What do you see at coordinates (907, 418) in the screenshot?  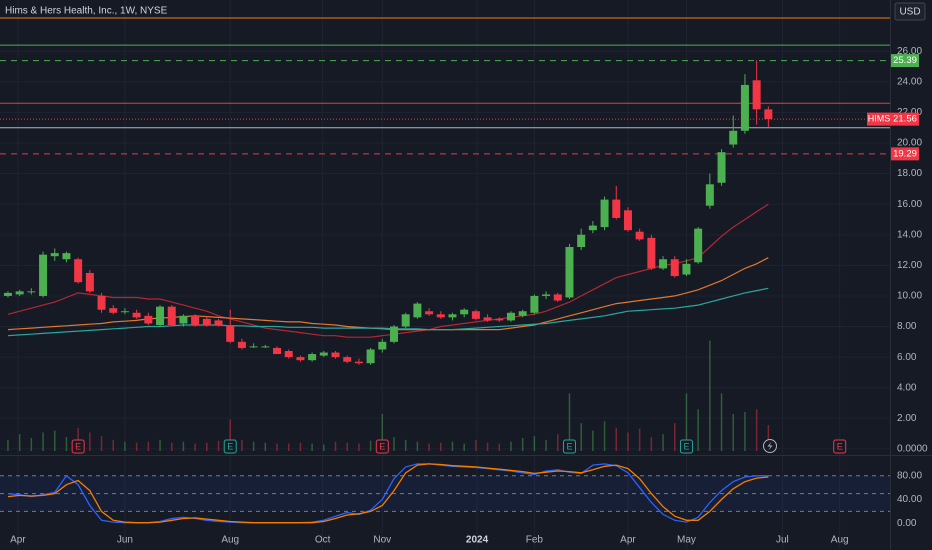 I see `y-tick-label: 2.00` at bounding box center [907, 418].